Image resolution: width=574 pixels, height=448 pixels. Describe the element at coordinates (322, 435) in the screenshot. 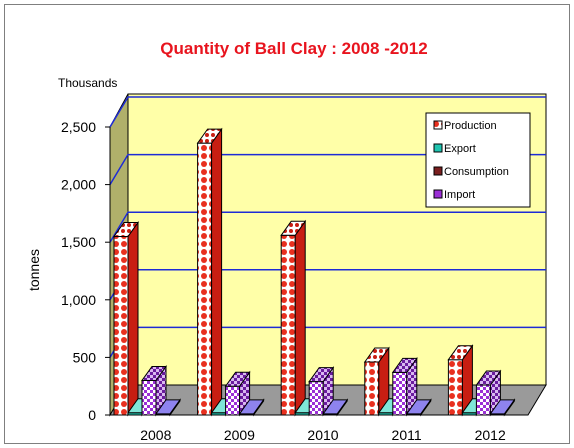

I see `x-tick-label: 2010` at that location.